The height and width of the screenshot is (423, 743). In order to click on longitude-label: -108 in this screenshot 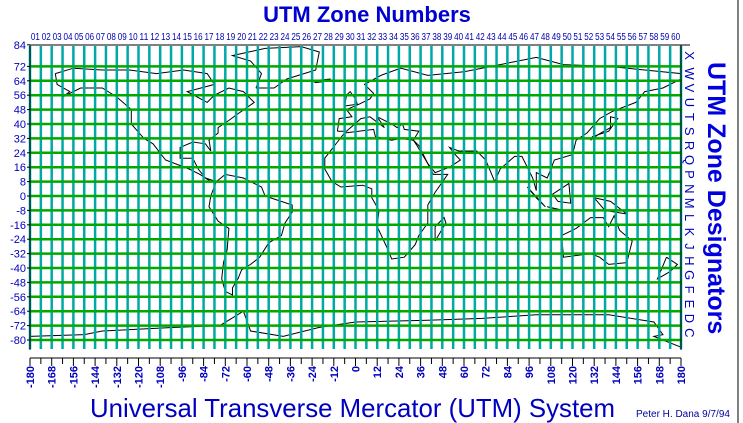, I will do `click(161, 377)`.